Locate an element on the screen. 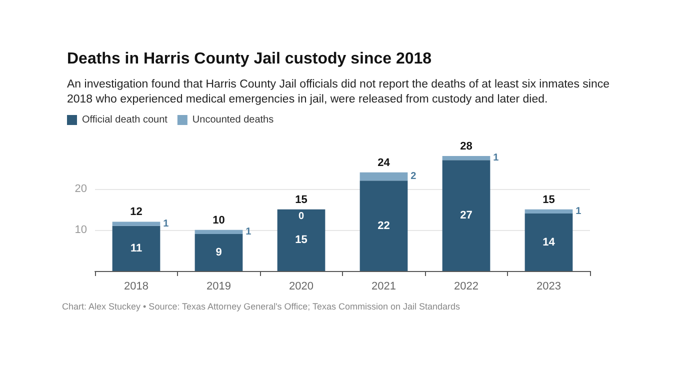  x-tick-label: 2023 is located at coordinates (548, 286).